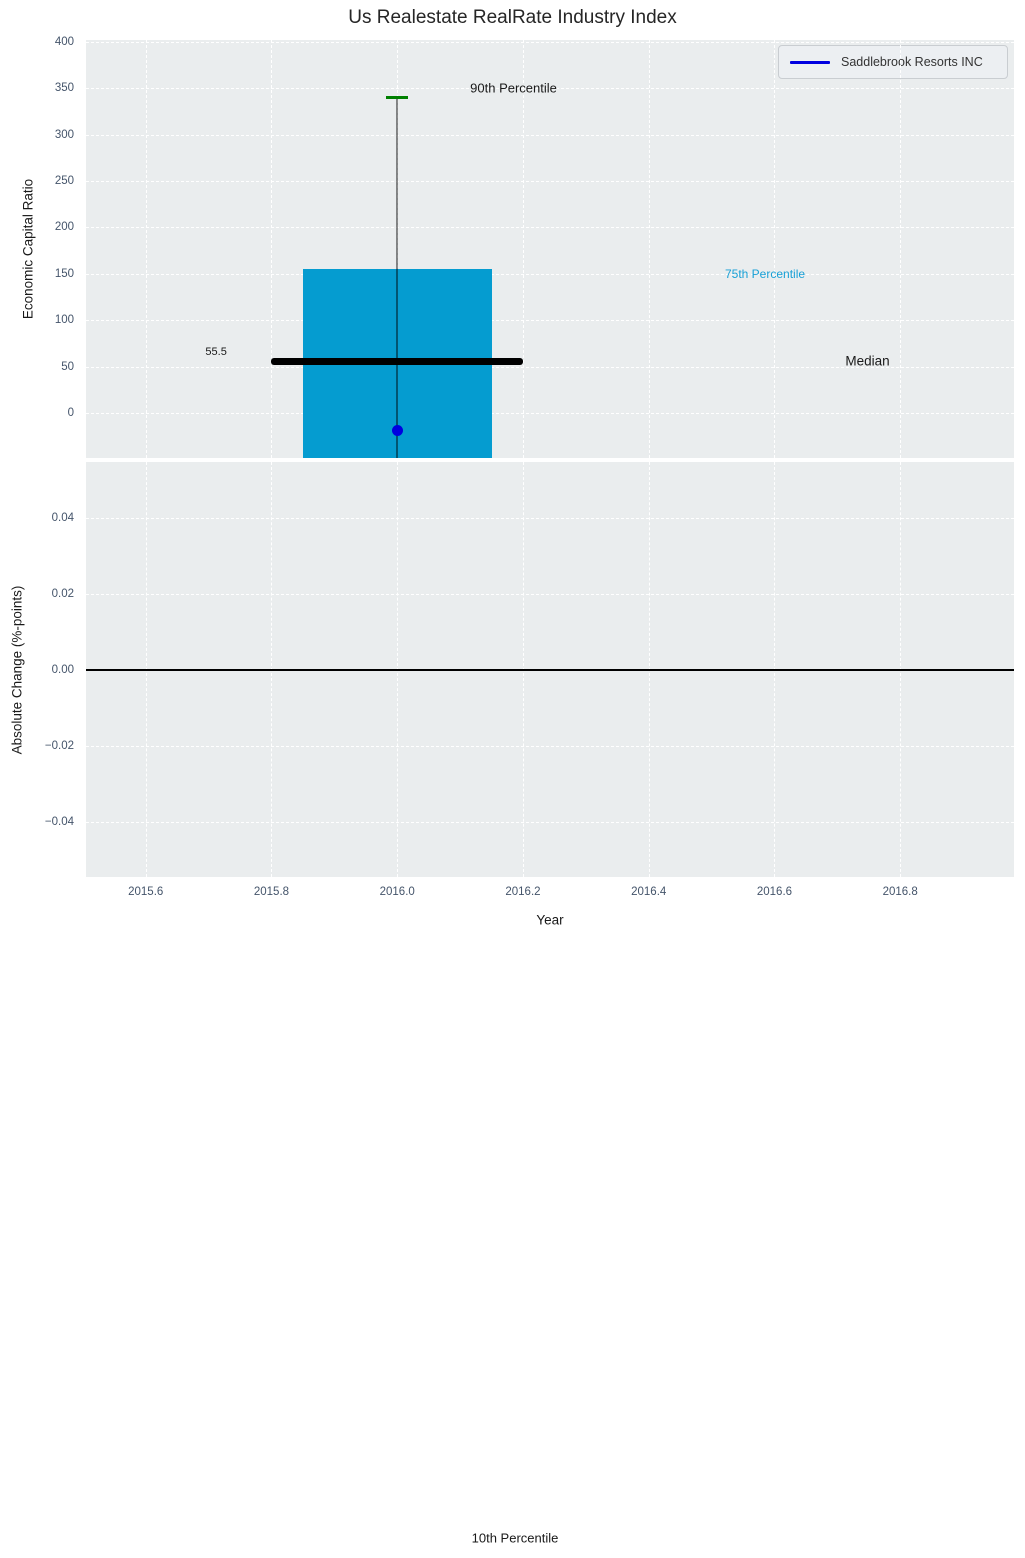  What do you see at coordinates (649, 892) in the screenshot?
I see `x-tick-label: 2016.4` at bounding box center [649, 892].